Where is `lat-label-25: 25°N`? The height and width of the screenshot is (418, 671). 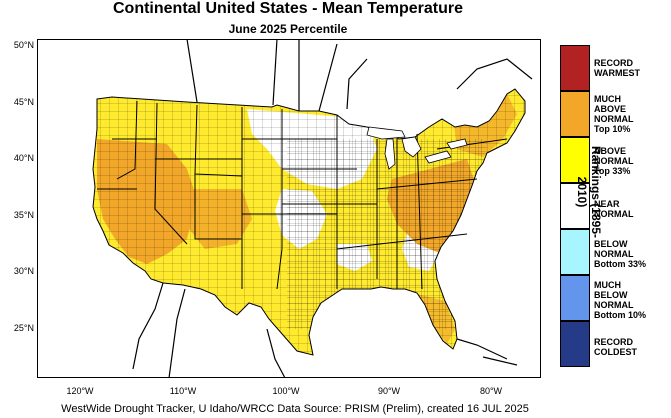
lat-label-25: 25°N is located at coordinates (23, 328).